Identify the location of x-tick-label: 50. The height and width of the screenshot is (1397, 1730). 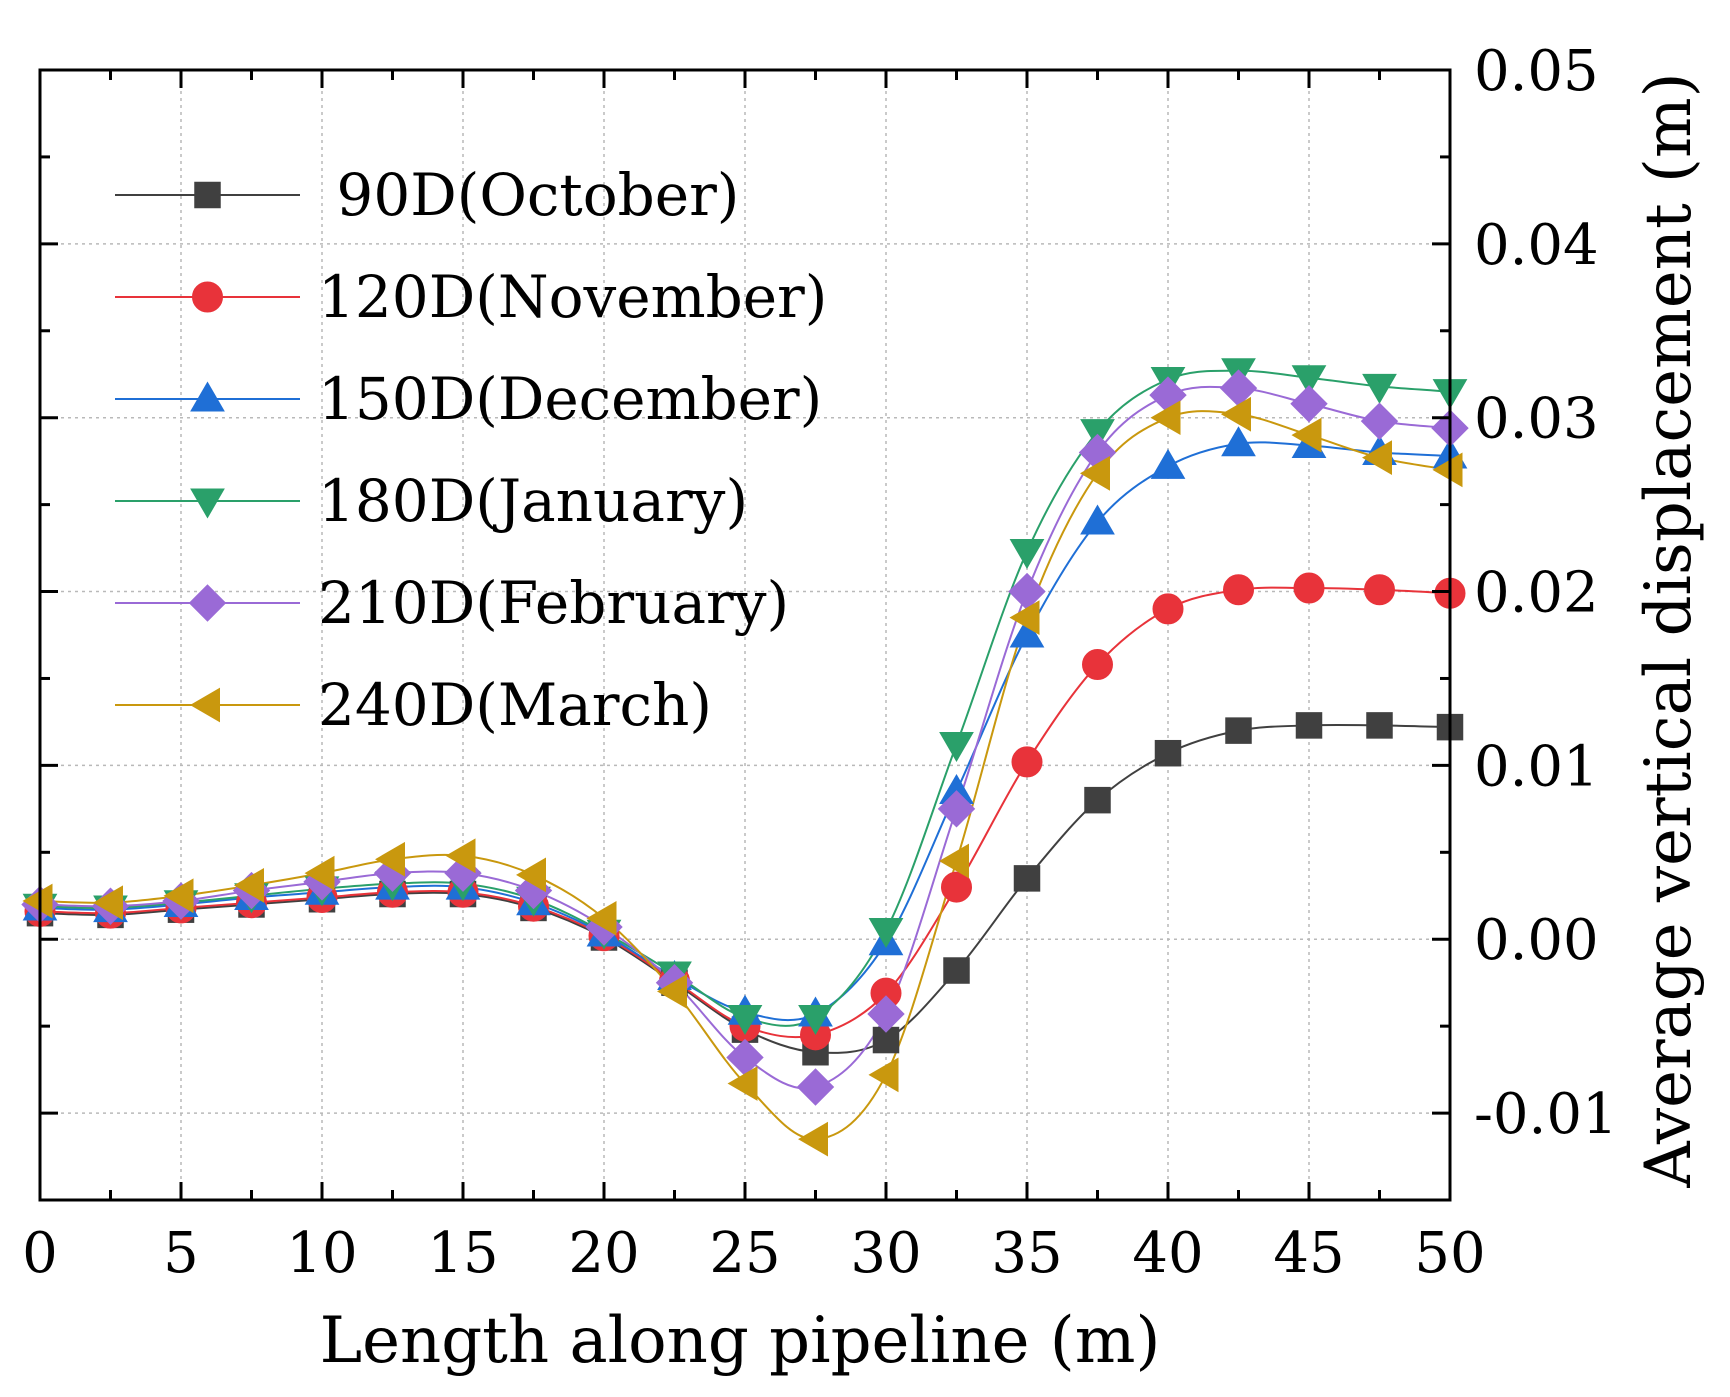
(1449, 1253).